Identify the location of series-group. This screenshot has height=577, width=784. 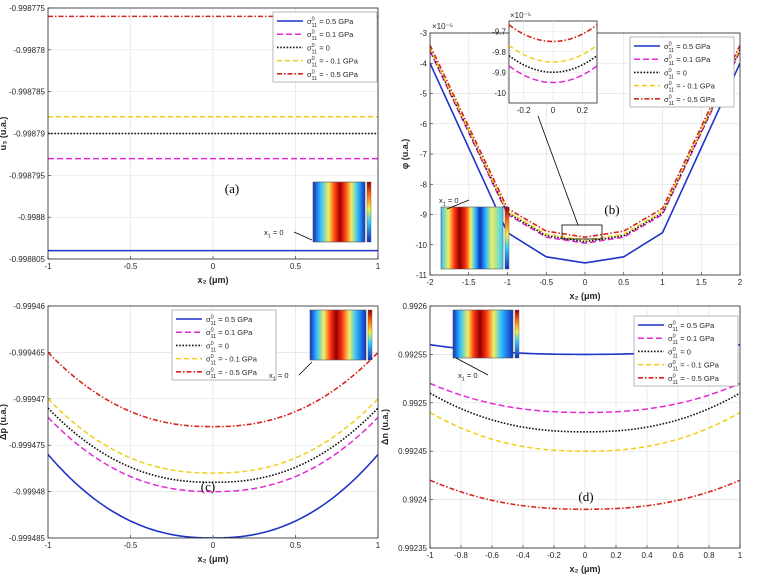
(213, 444).